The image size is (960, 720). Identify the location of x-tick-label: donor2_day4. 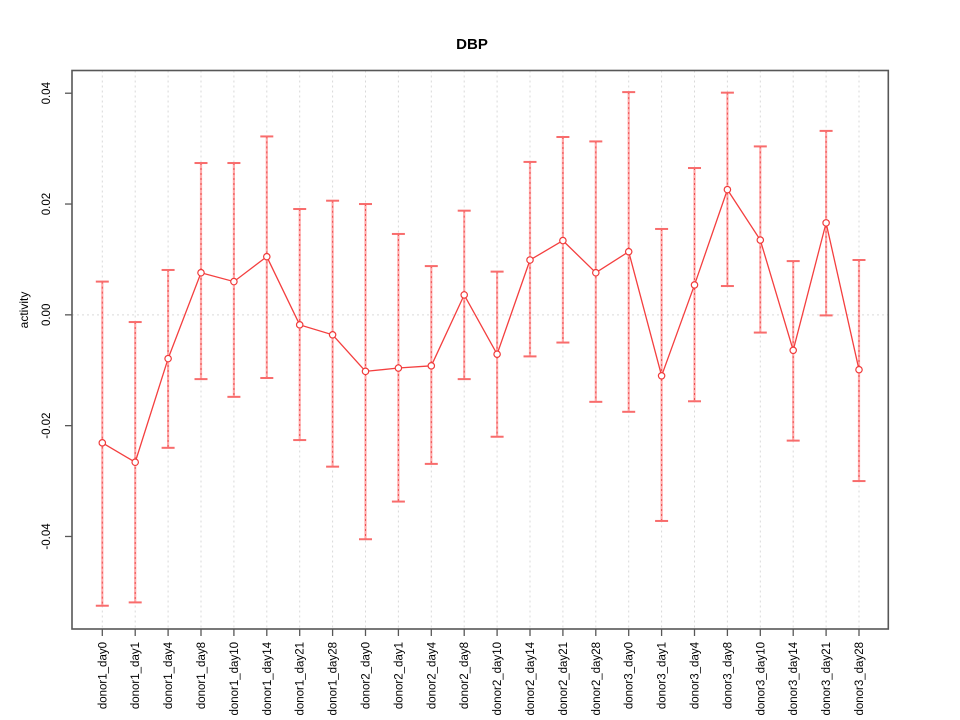
(432, 675).